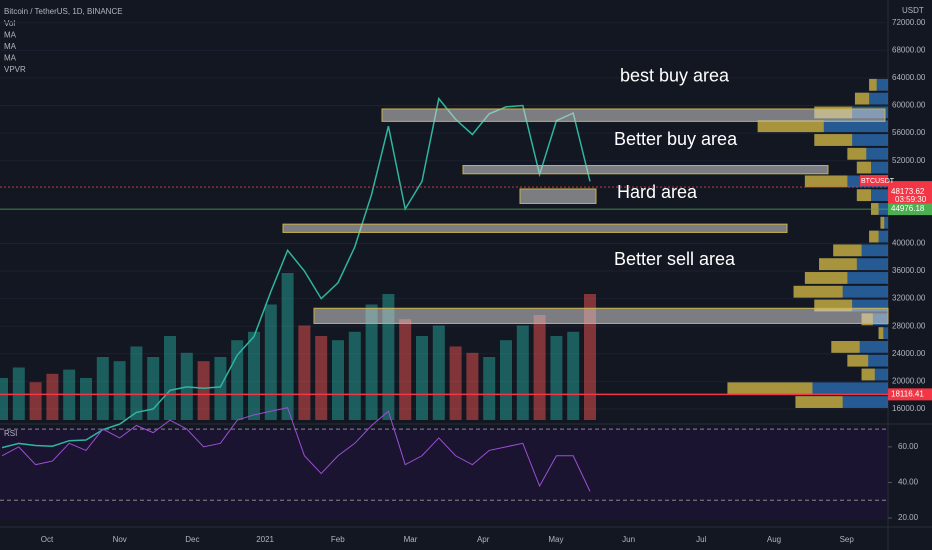 The width and height of the screenshot is (932, 550). Describe the element at coordinates (909, 380) in the screenshot. I see `y-tick-label: 20000.00` at that location.